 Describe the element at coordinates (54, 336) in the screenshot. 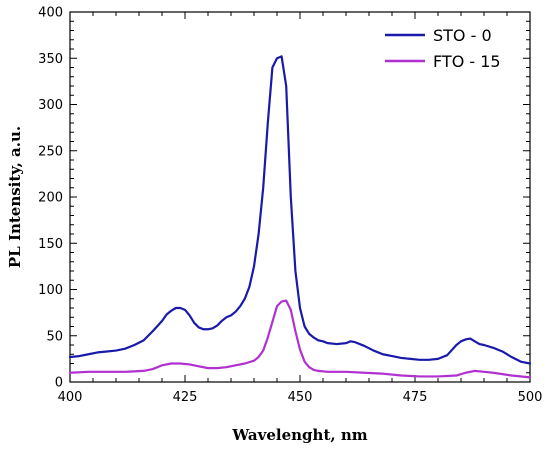

I see `y-tick-label: 50` at that location.